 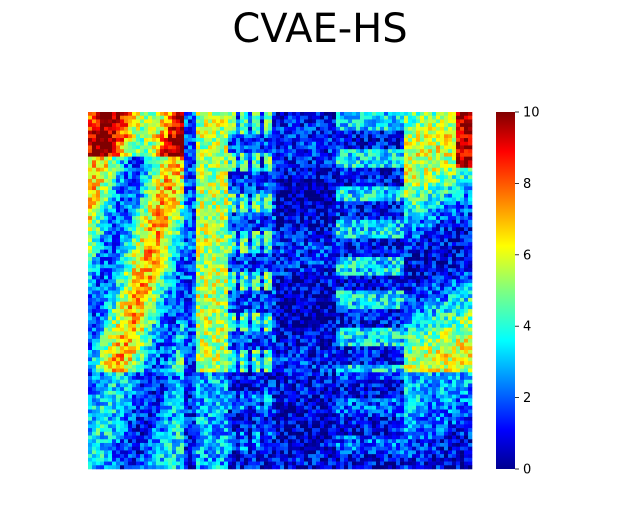 I want to click on colorbar-tick-label: 4, so click(x=527, y=327).